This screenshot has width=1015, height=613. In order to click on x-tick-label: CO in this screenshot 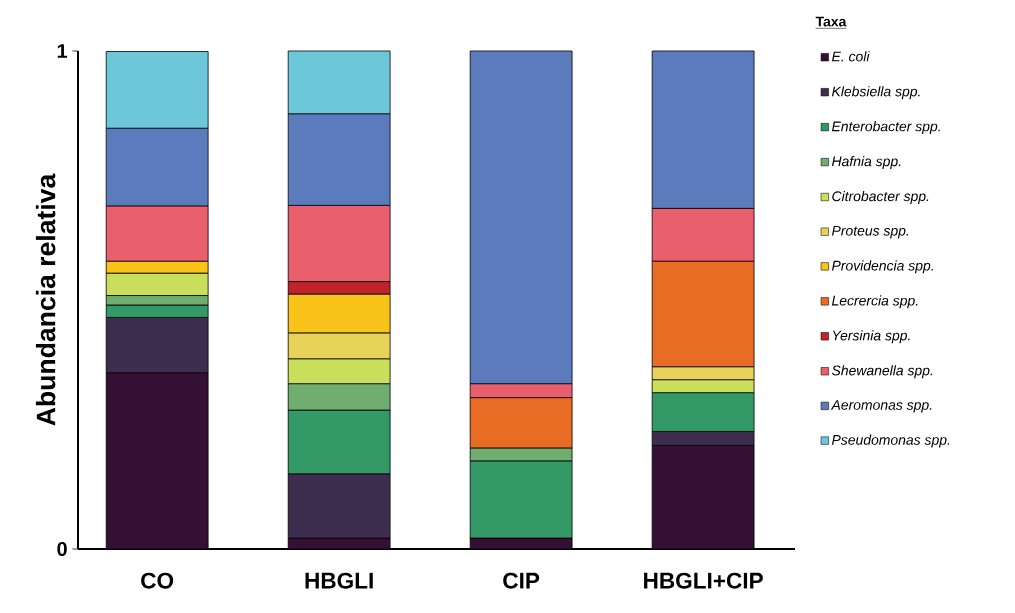, I will do `click(157, 580)`.